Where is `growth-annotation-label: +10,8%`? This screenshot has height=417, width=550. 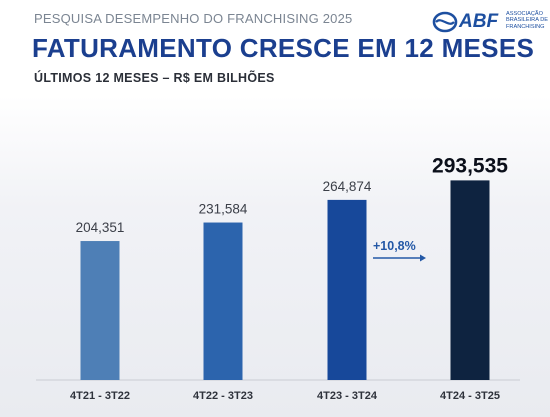
growth-annotation-label: +10,8% is located at coordinates (394, 246).